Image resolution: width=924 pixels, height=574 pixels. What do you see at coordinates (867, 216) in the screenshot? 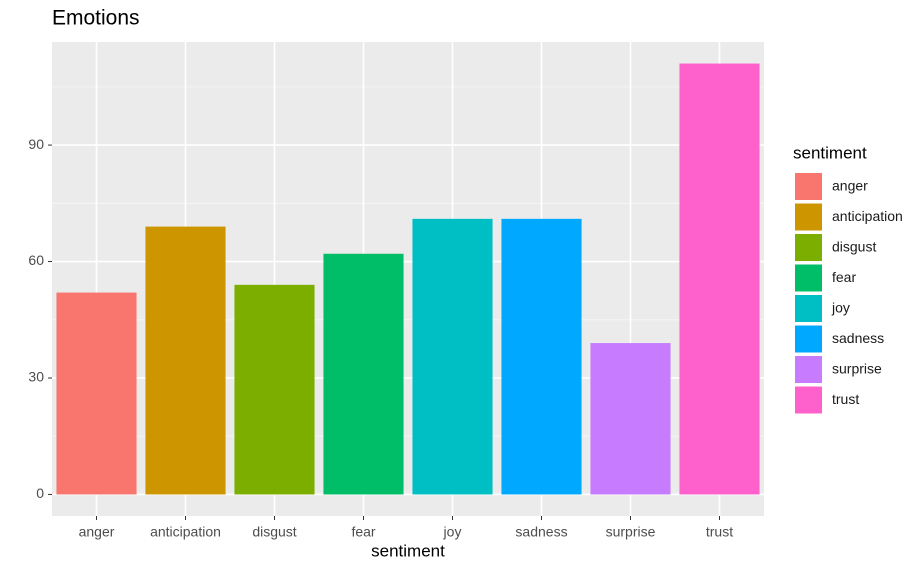
I see `legend-label: anticipation` at bounding box center [867, 216].